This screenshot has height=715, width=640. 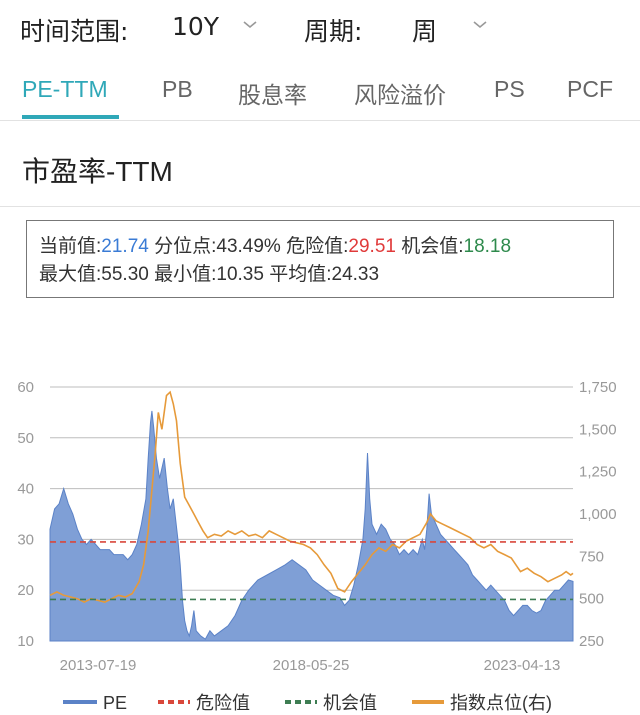 What do you see at coordinates (25, 387) in the screenshot?
I see `left-axis-tick-label: 60` at bounding box center [25, 387].